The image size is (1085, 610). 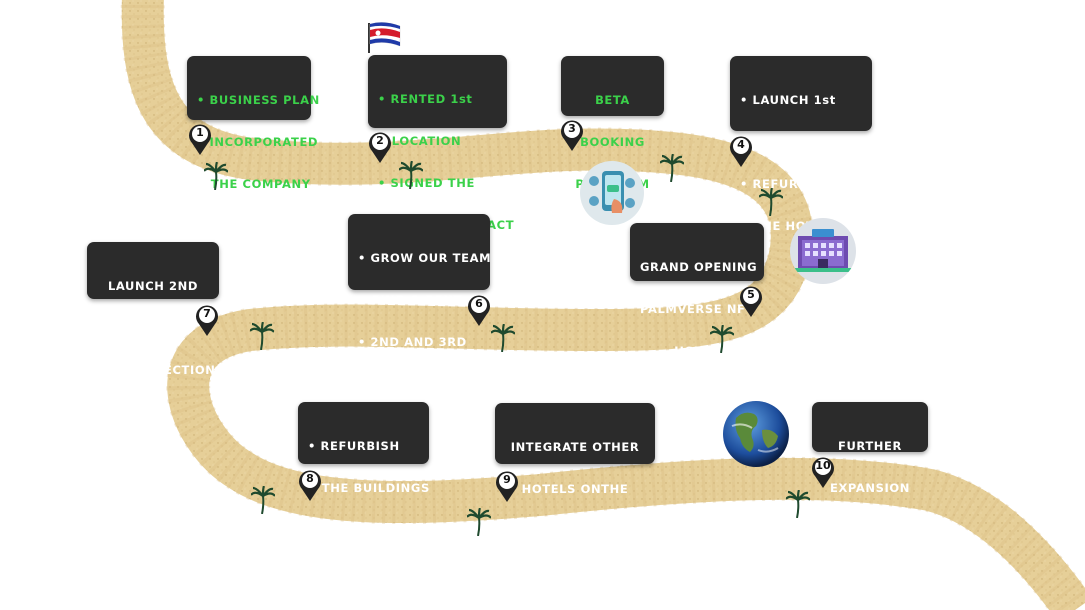 What do you see at coordinates (699, 267) in the screenshot?
I see `milestone-5-line-1: GRAND OPENING` at bounding box center [699, 267].